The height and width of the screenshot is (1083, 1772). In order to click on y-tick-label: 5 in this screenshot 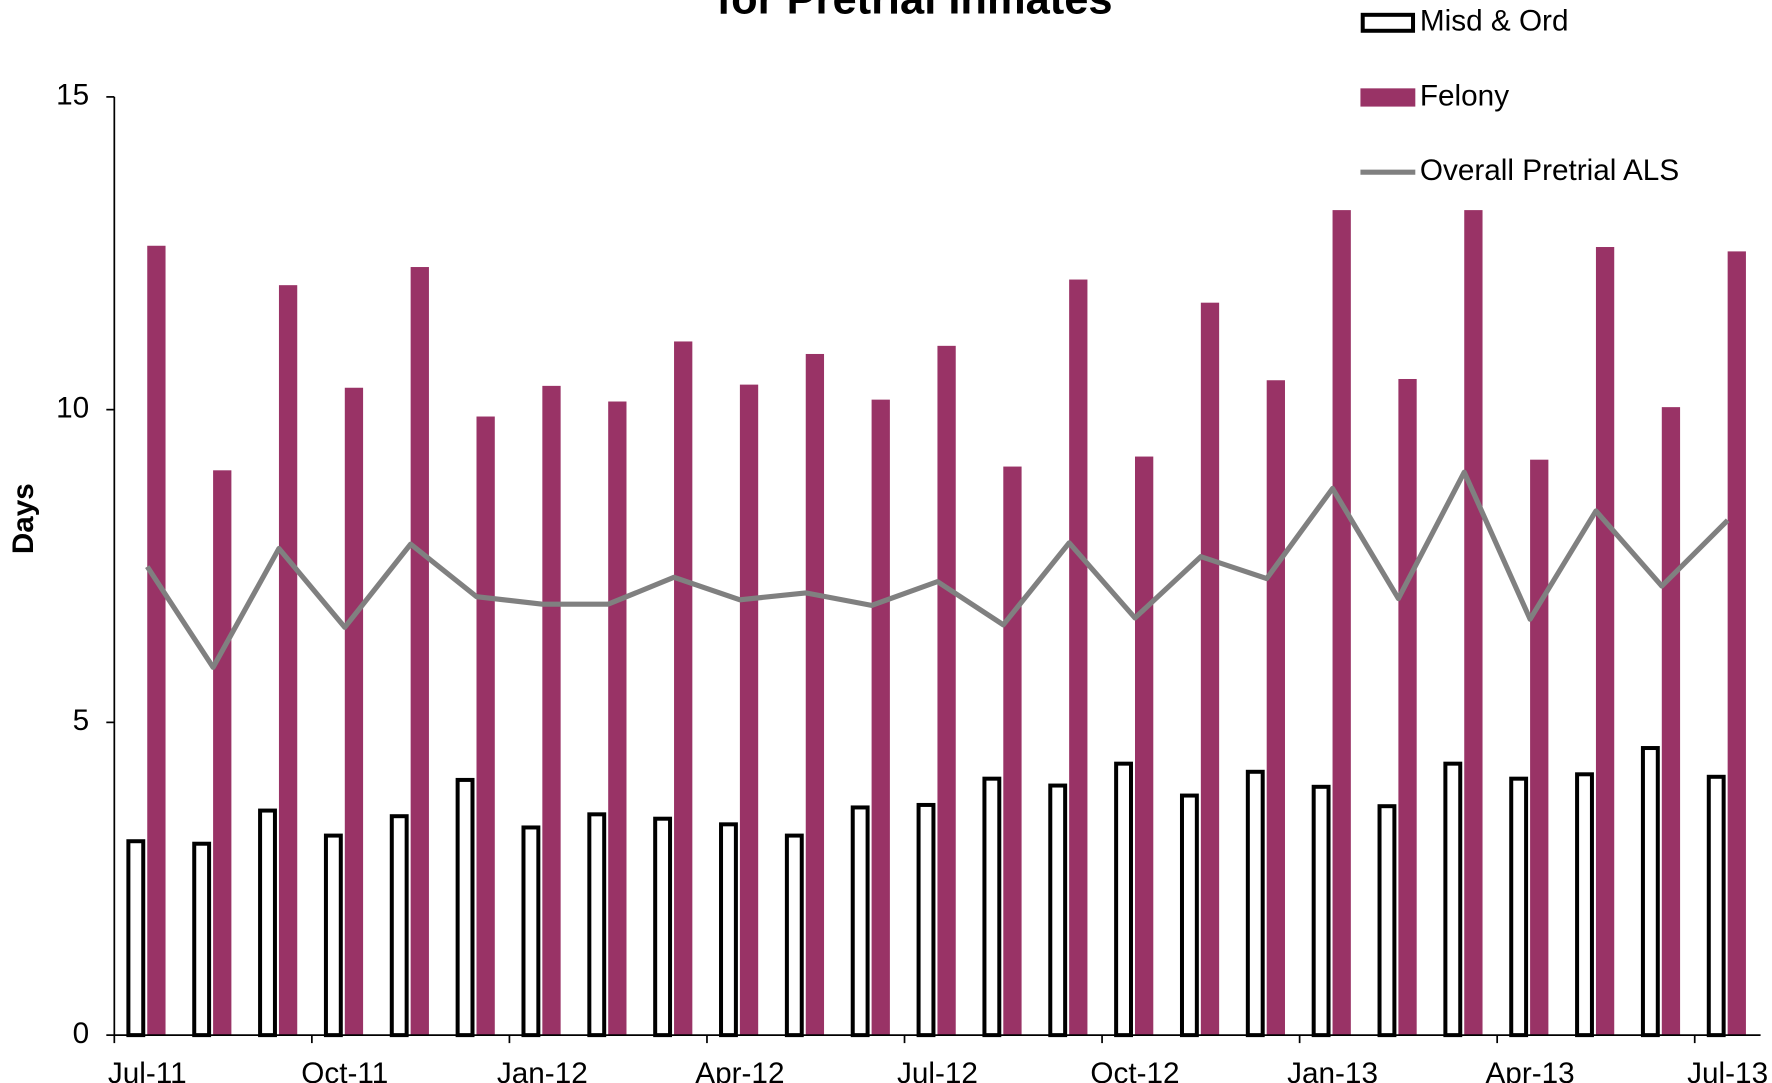, I will do `click(81, 720)`.